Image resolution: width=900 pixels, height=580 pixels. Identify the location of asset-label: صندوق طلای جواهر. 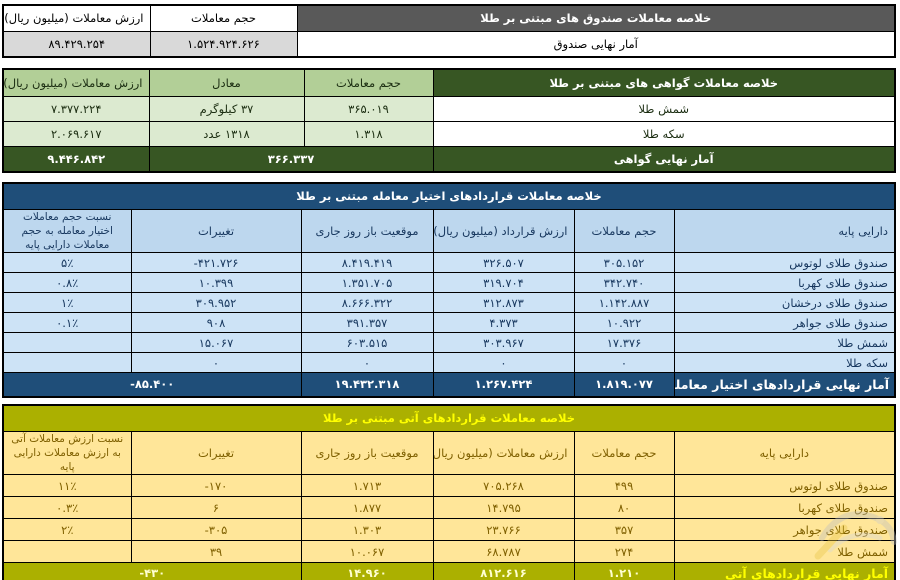
(784, 530).